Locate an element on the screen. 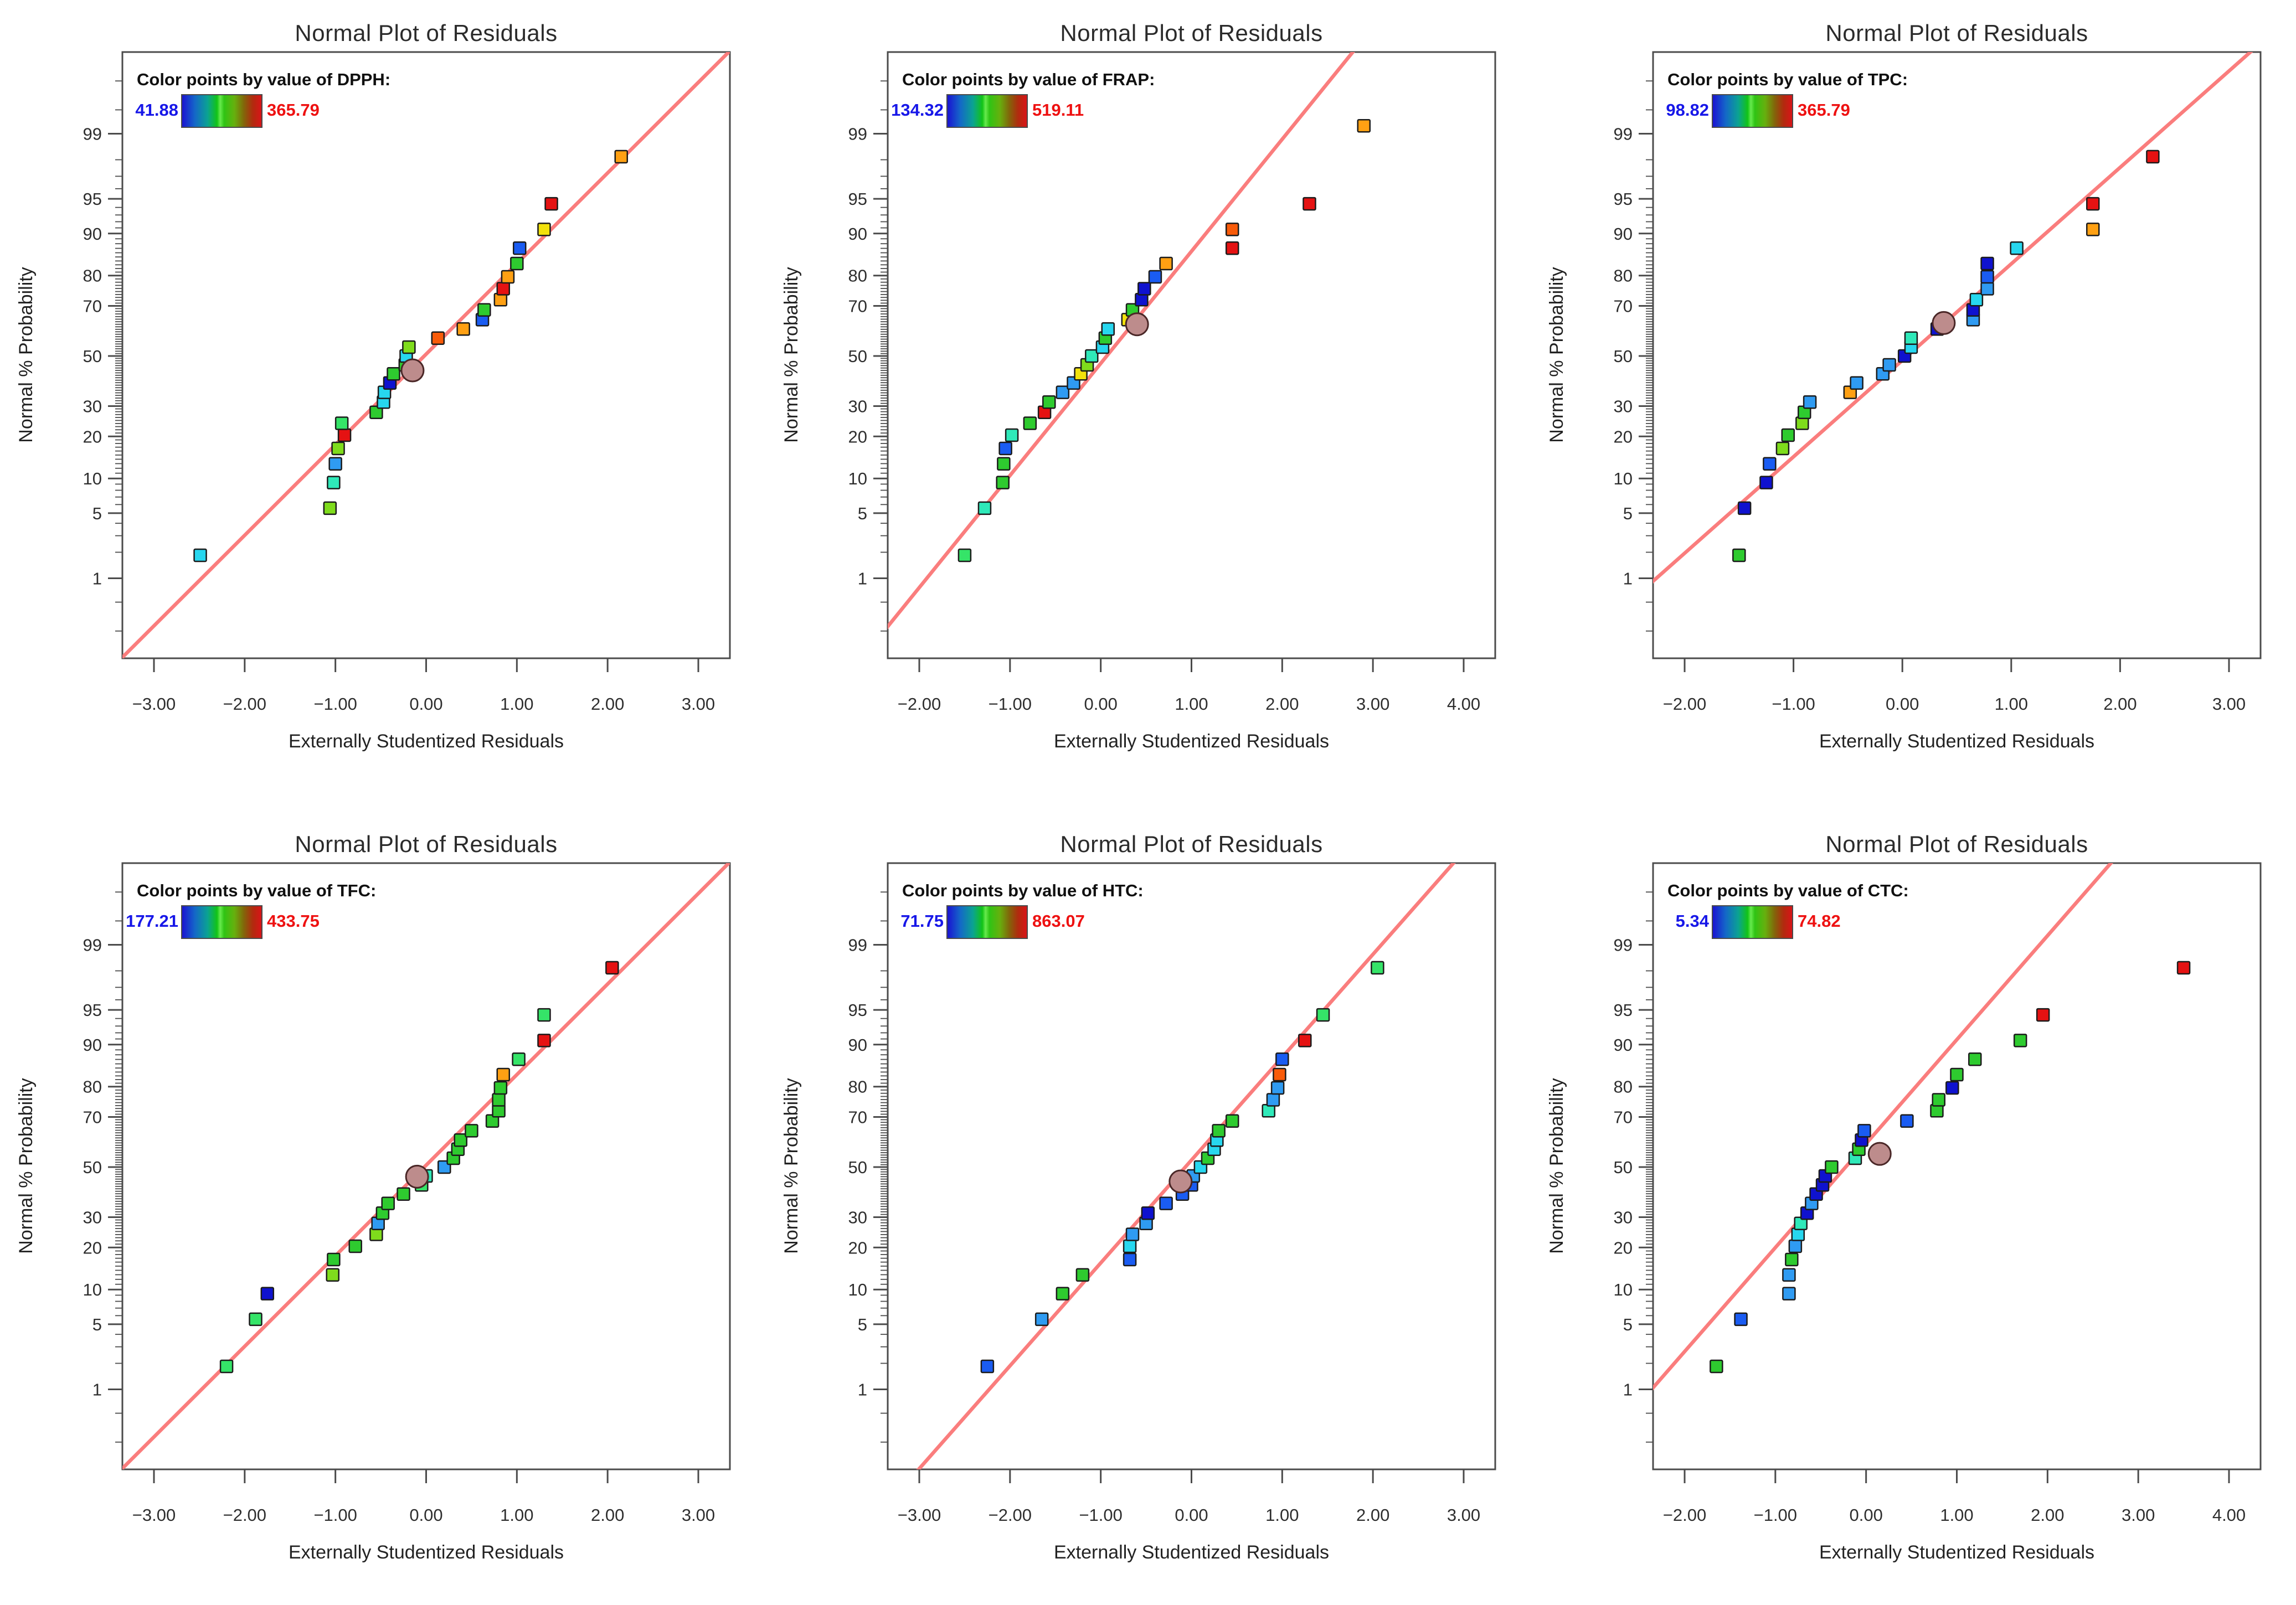 The image size is (2296, 1605). legend-max-value: 365.79 is located at coordinates (293, 110).